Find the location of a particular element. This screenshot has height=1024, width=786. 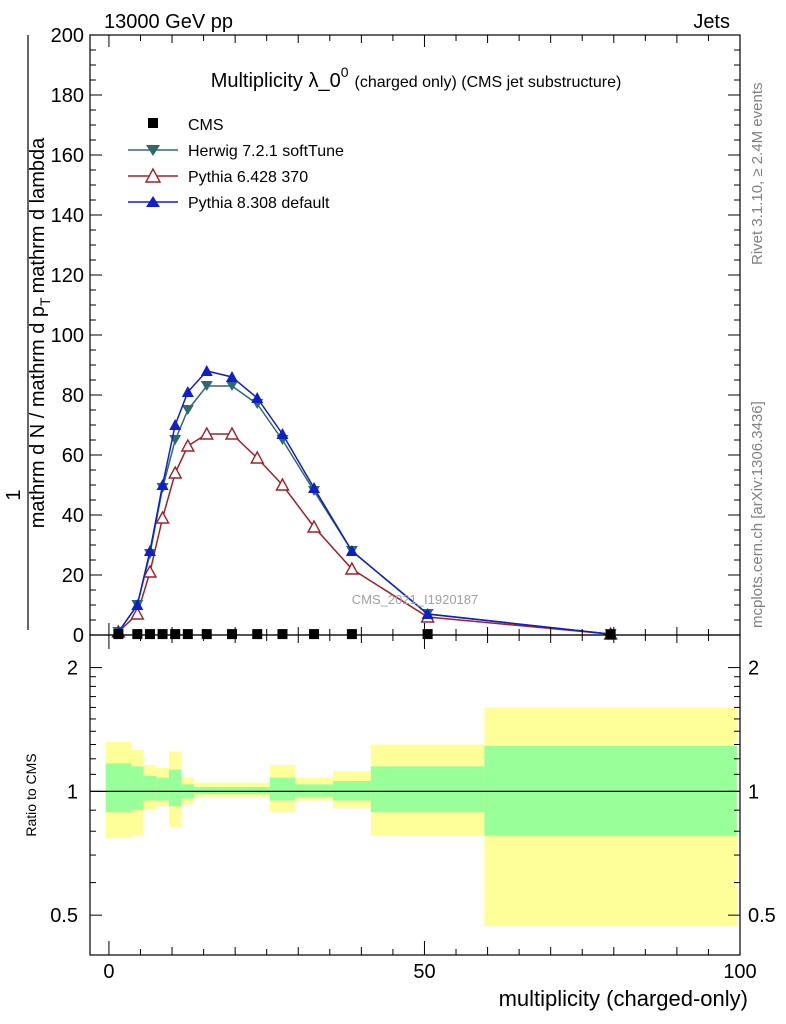

y-tick-label: 180 is located at coordinates (67, 96).